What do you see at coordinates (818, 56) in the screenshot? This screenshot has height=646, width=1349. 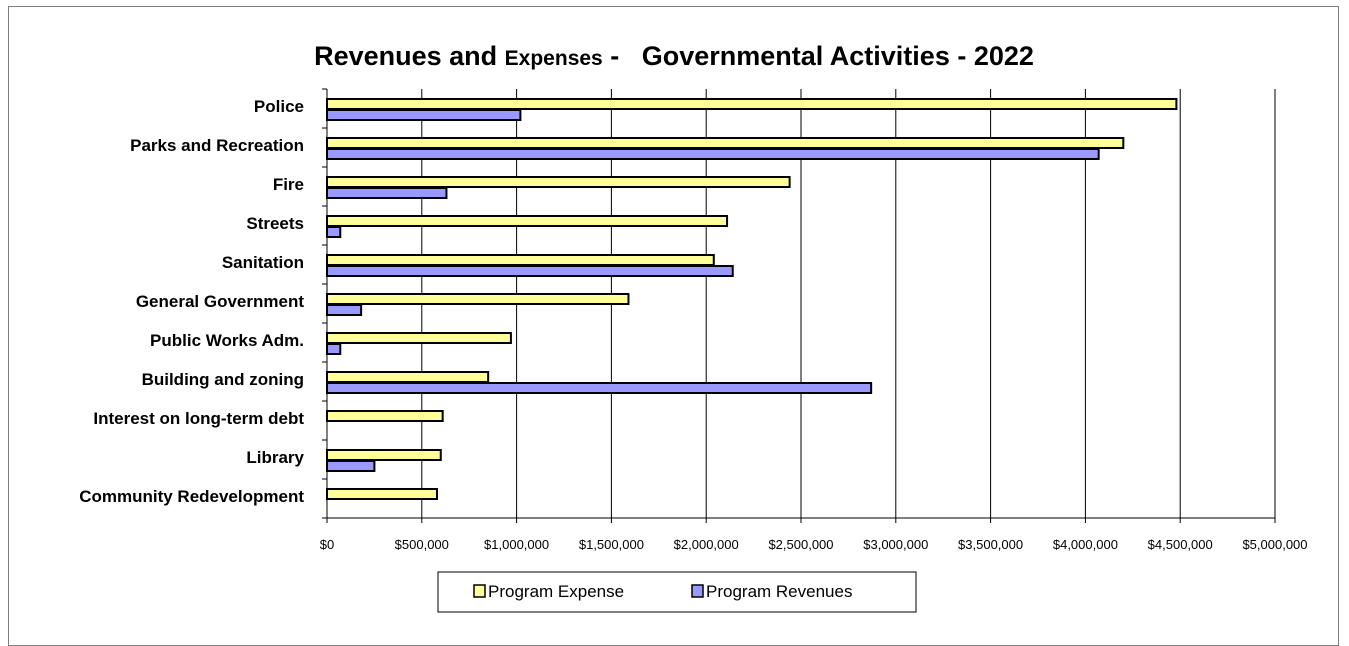 I see `chart-title-part3: - Governmental Activities - 2022` at bounding box center [818, 56].